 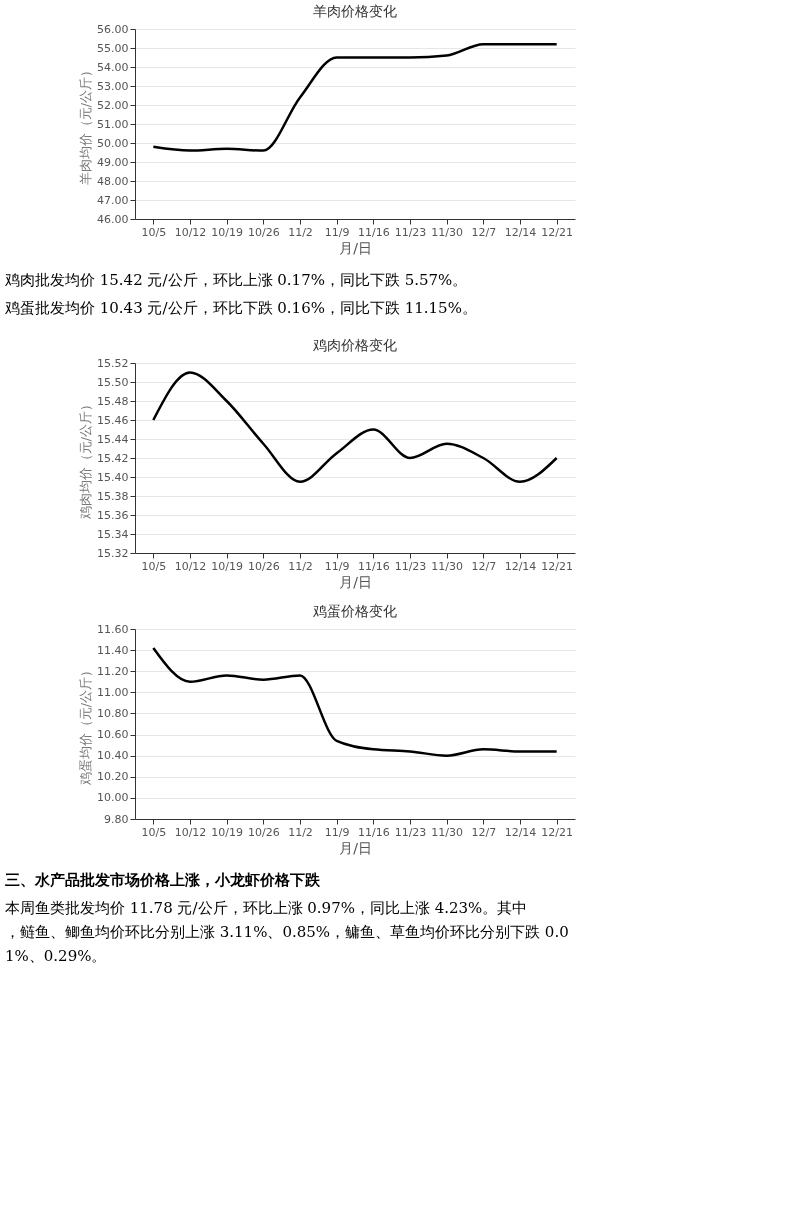 What do you see at coordinates (113, 420) in the screenshot?
I see `y-tick-label: 15.46` at bounding box center [113, 420].